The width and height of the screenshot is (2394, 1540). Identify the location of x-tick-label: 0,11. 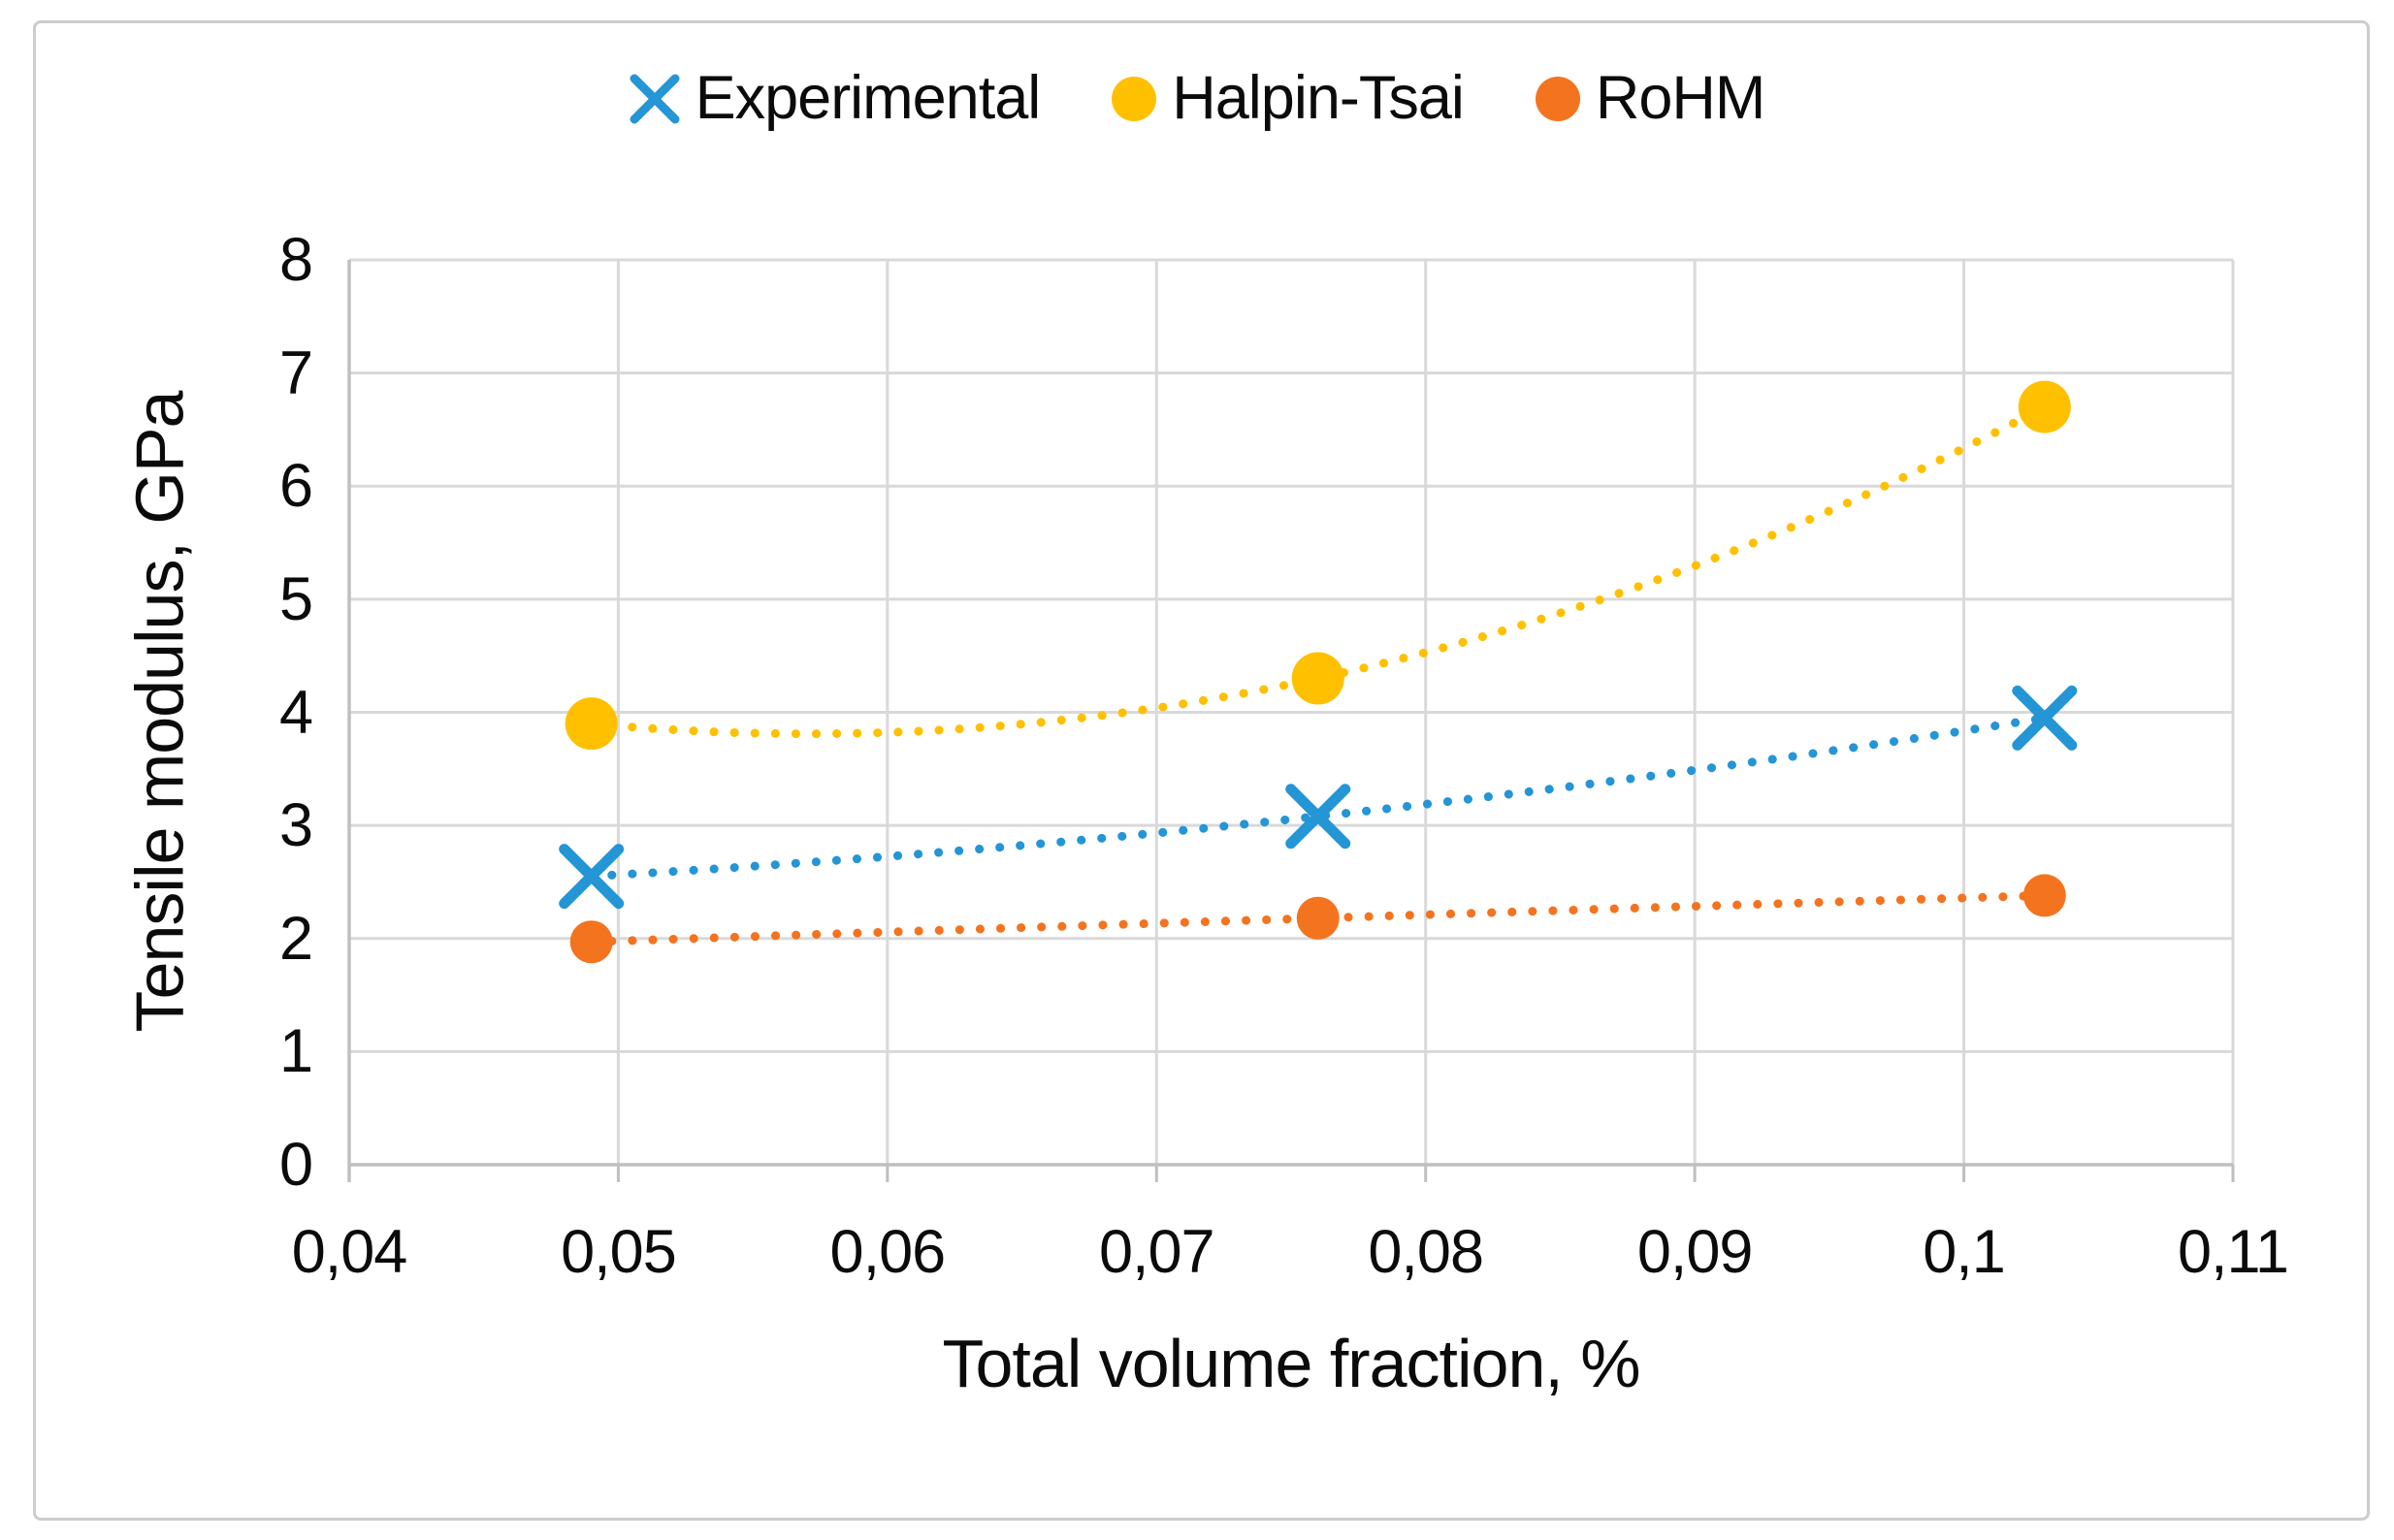
(2234, 1252).